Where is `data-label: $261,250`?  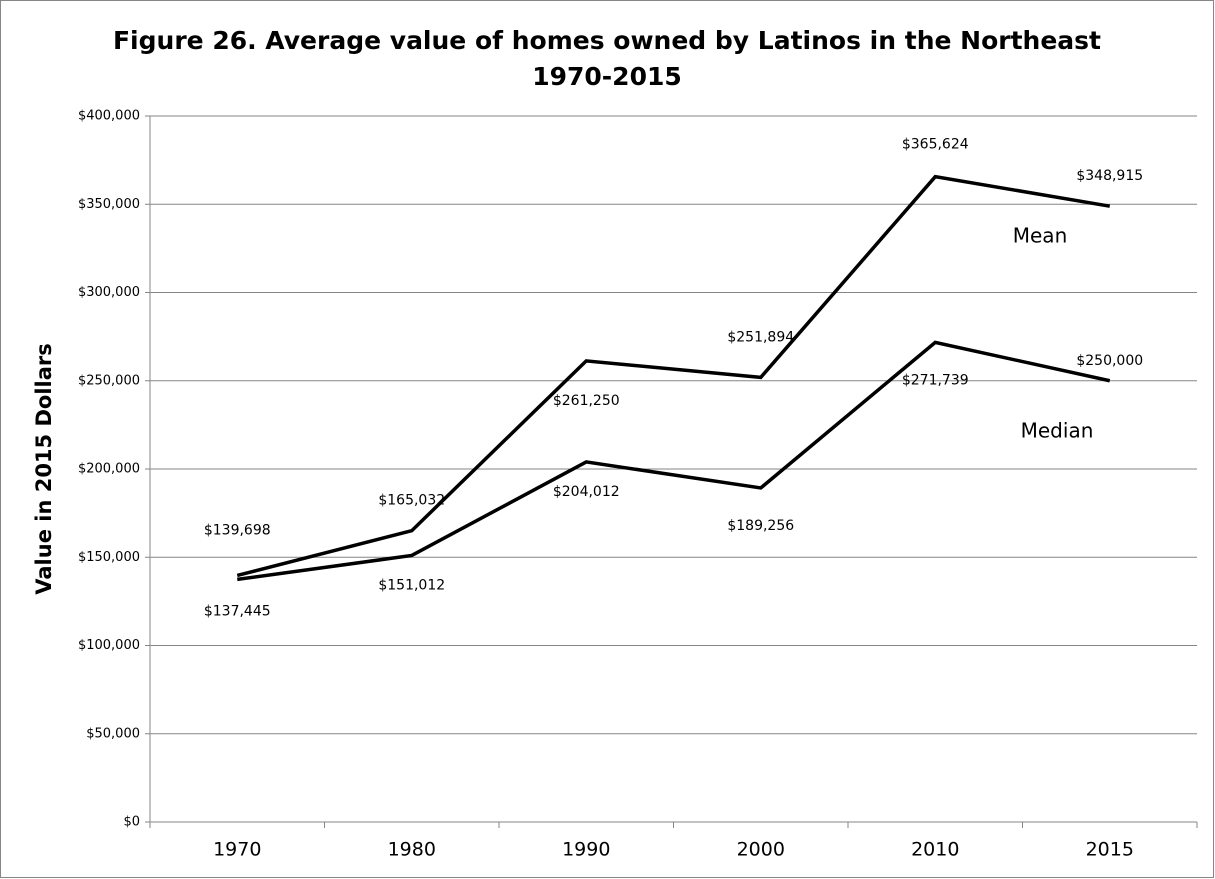
data-label: $261,250 is located at coordinates (586, 401).